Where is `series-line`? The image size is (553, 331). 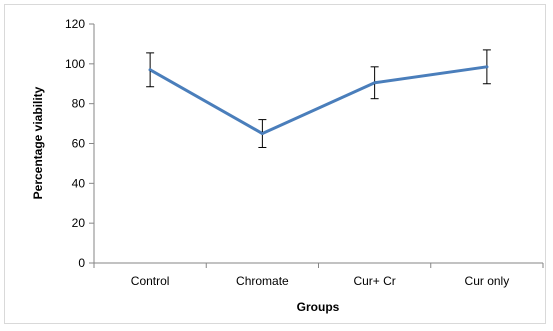 series-line is located at coordinates (318, 100).